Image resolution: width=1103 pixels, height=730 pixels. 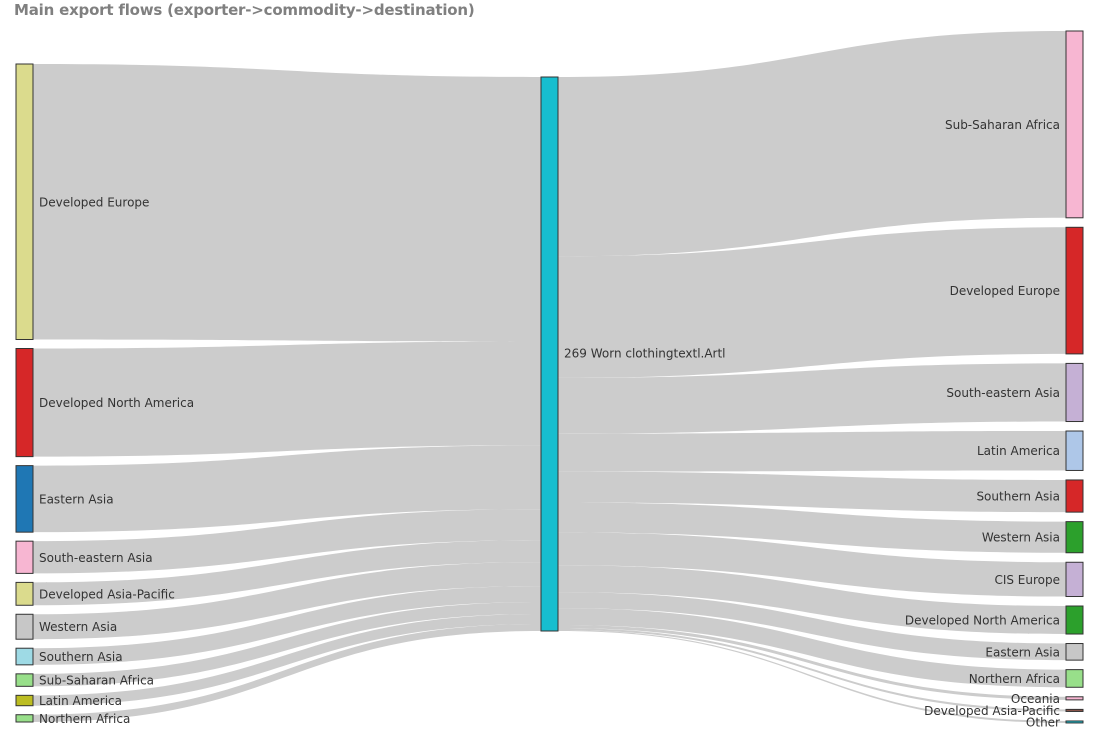 I want to click on destination-node-developed-asia-pacific, so click(x=1074, y=710).